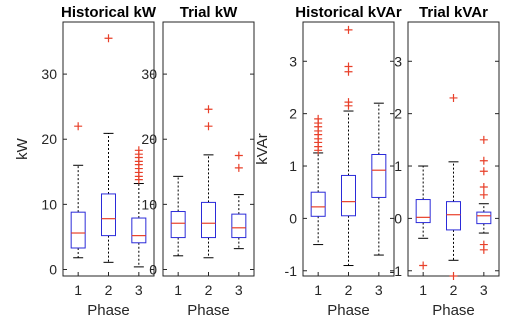 This screenshot has height=322, width=512. I want to click on panel-3-ylabel: kVAr, so click(262, 148).